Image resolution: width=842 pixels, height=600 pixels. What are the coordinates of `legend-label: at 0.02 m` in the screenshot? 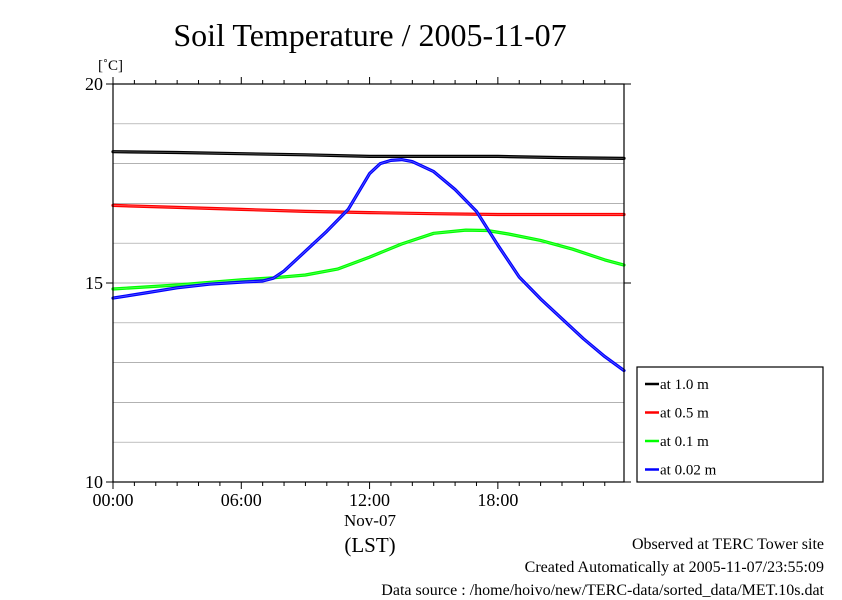 It's located at (688, 471).